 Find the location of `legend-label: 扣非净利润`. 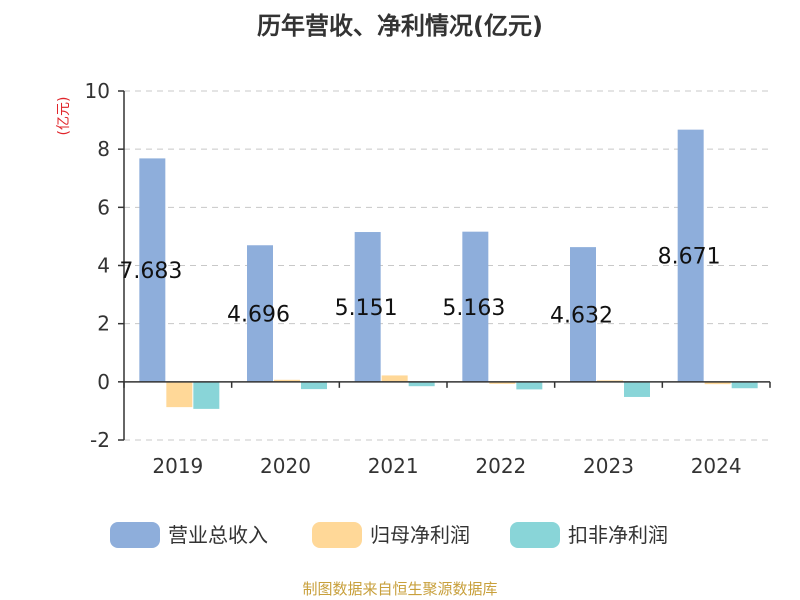

legend-label: 扣非净利润 is located at coordinates (618, 535).